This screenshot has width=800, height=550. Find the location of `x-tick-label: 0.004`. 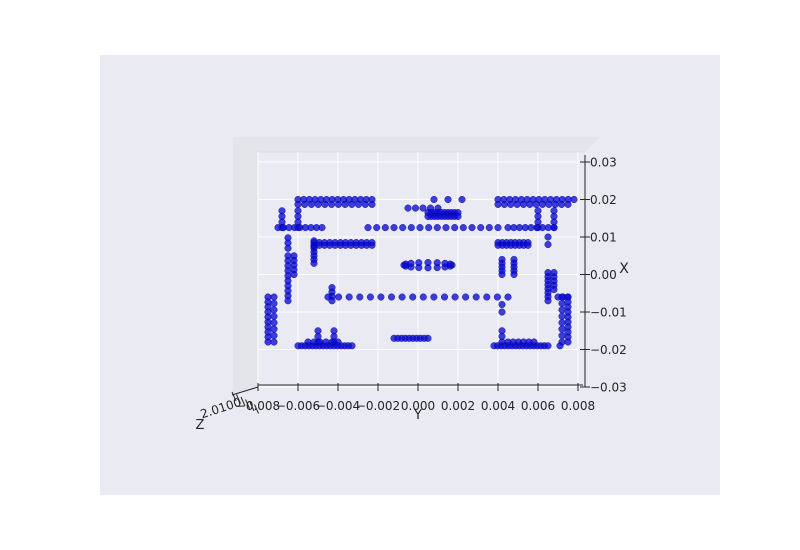

x-tick-label: 0.004 is located at coordinates (498, 406).